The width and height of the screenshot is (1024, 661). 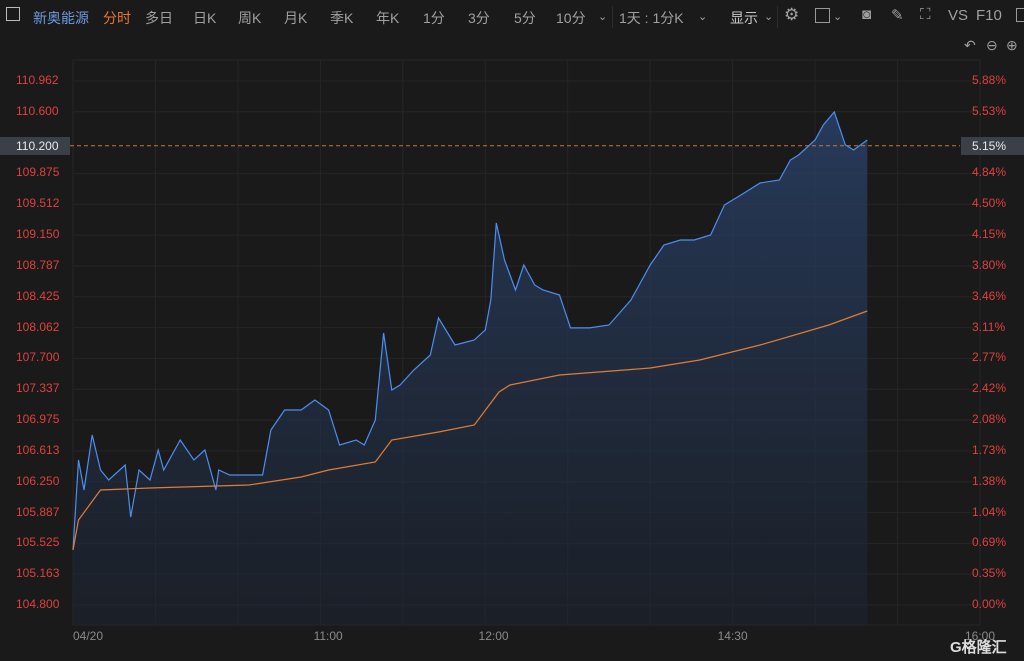 What do you see at coordinates (989, 203) in the screenshot?
I see `pct-tick-label: 4.50%` at bounding box center [989, 203].